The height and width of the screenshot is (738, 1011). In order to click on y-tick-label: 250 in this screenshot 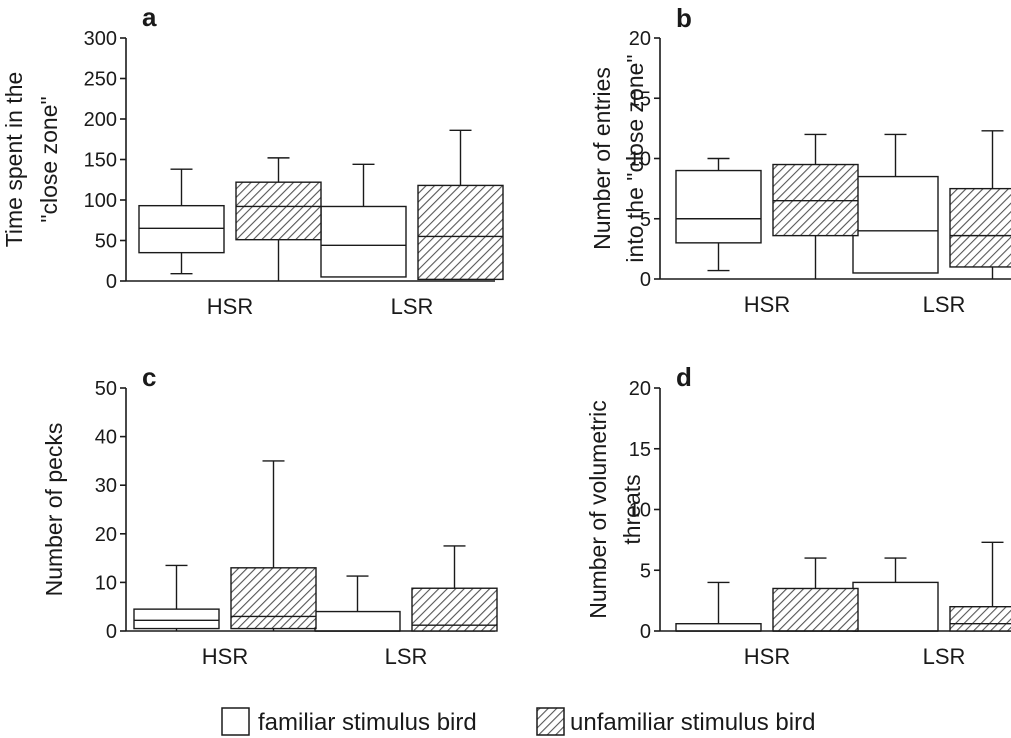, I will do `click(100, 80)`.